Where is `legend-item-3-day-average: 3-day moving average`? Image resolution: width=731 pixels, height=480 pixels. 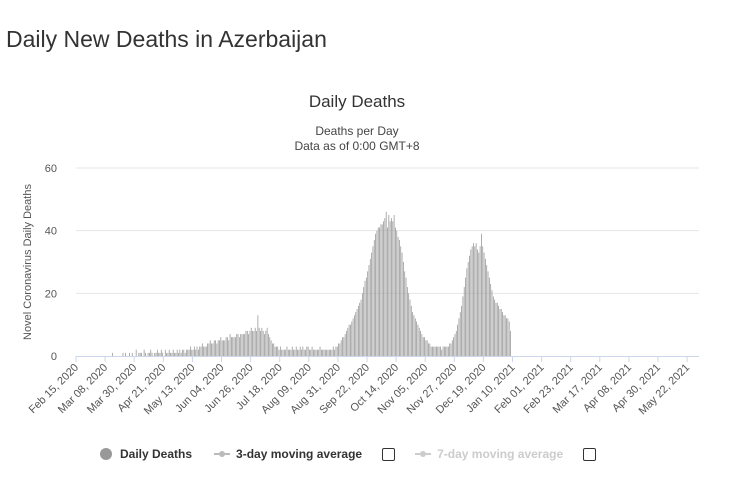 legend-item-3-day-average: 3-day moving average is located at coordinates (288, 454).